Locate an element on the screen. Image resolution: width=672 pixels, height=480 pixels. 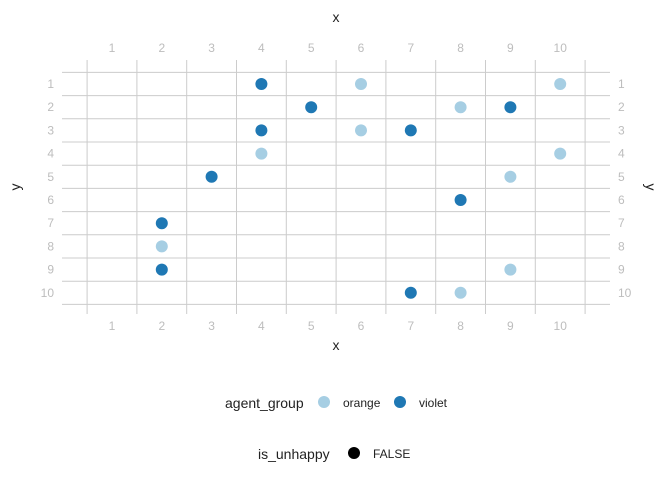
legend-label-violet: violet is located at coordinates (433, 403).